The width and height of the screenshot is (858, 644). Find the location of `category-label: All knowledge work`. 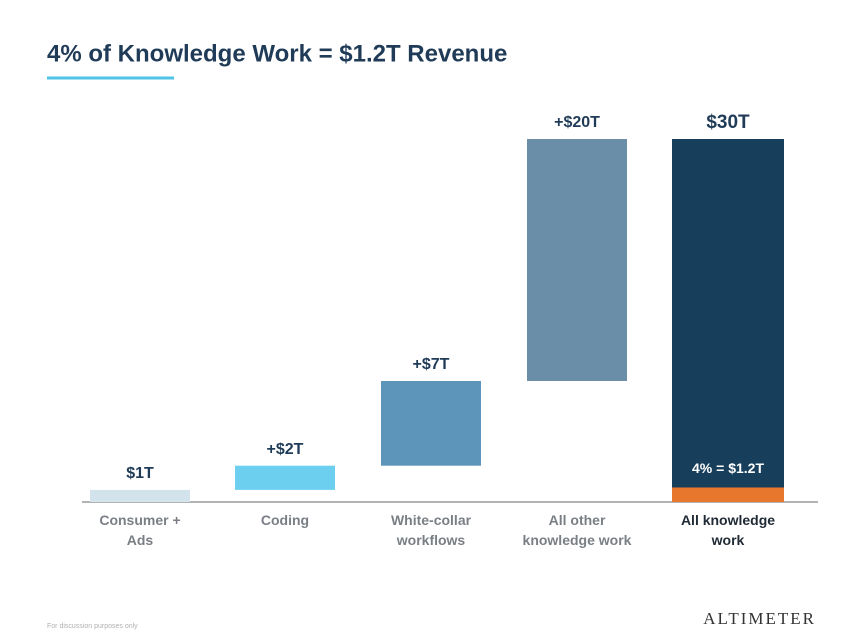

category-label: All knowledge work is located at coordinates (728, 530).